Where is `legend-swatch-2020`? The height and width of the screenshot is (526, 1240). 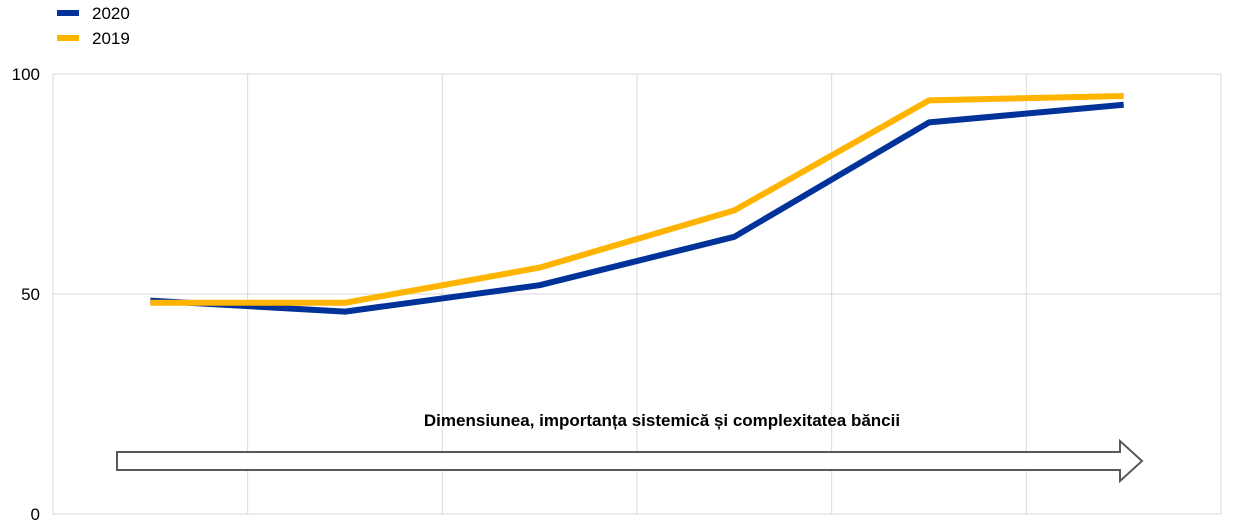 legend-swatch-2020 is located at coordinates (68, 13).